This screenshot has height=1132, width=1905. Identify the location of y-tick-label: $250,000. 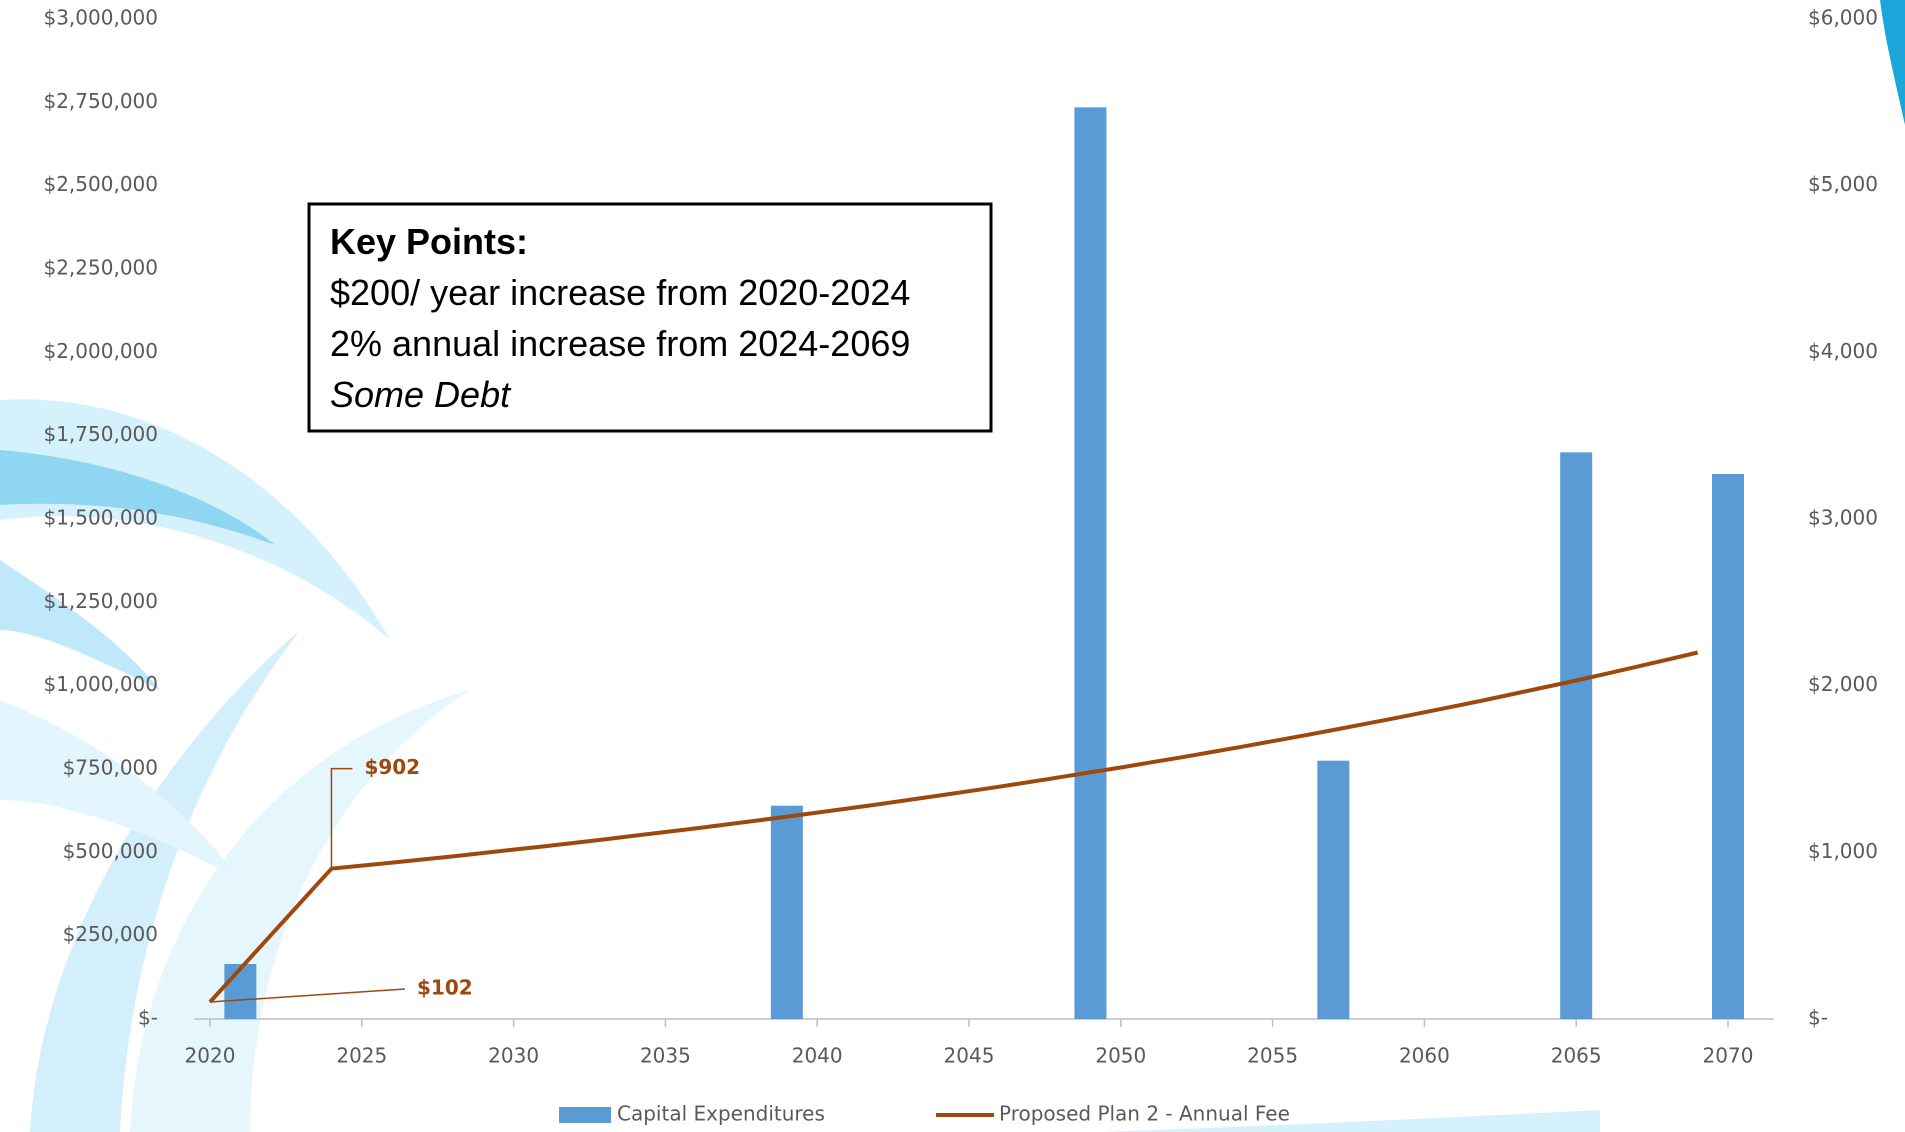
(110, 934).